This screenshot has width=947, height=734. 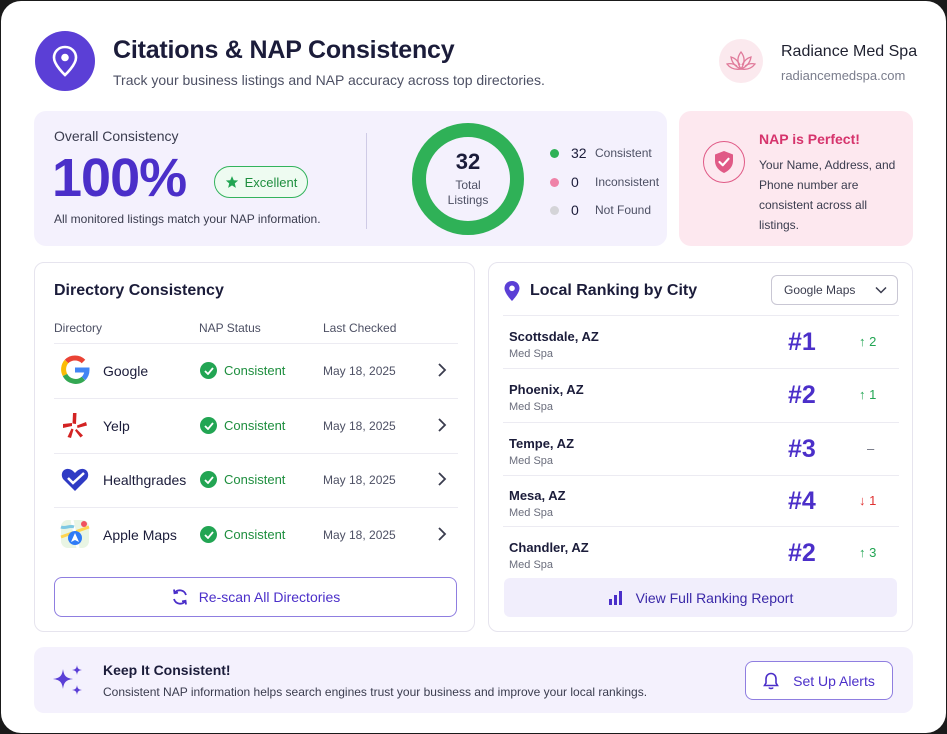 I want to click on rescan-all-button: Re-scan All Directories, so click(x=255, y=597).